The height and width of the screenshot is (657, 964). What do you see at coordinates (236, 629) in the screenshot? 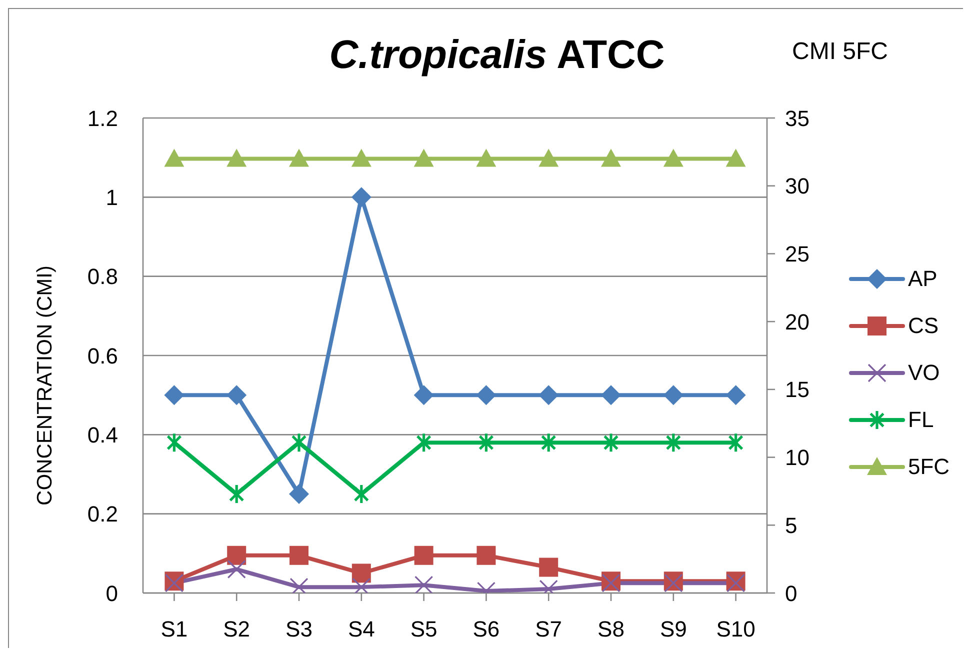
I see `x-tick-label: S2` at bounding box center [236, 629].